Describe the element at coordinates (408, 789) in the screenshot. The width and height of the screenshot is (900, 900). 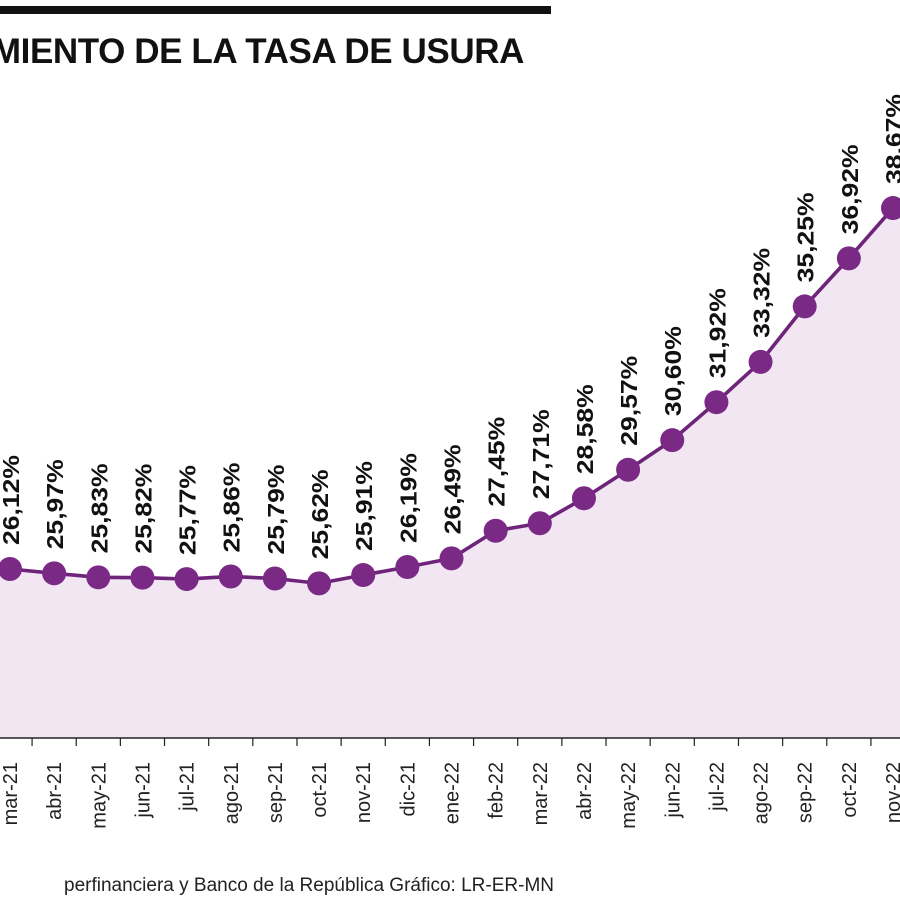
I see `x-tick-label-dic-21: dic-21` at that location.